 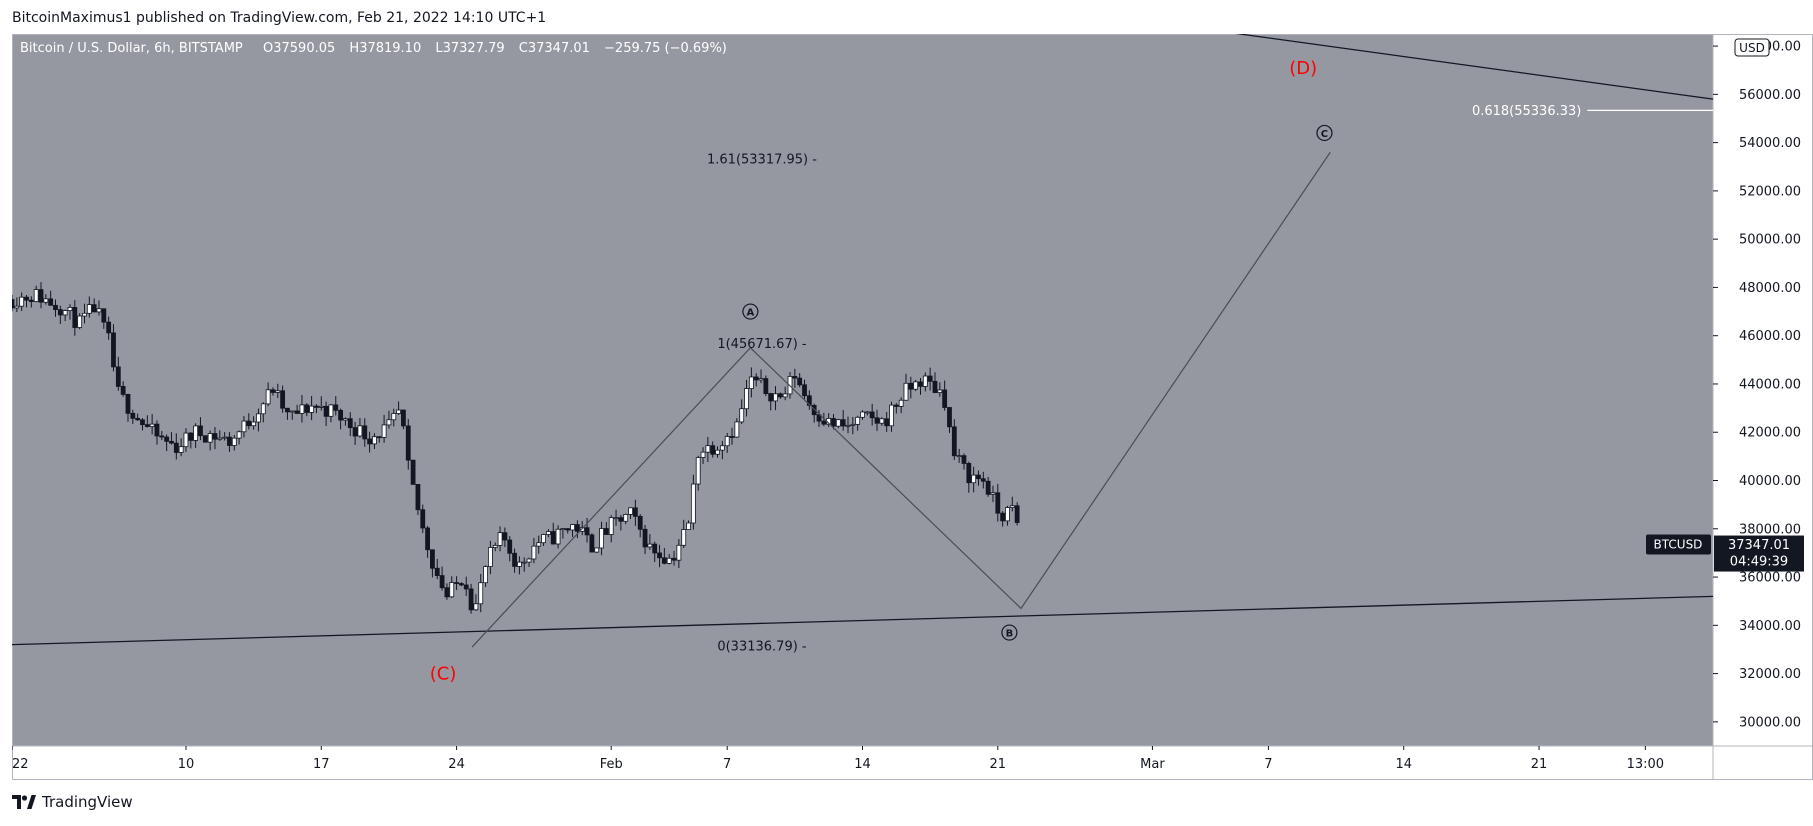 I want to click on fib-618-label: 0.618(55336.33), so click(x=1526, y=111).